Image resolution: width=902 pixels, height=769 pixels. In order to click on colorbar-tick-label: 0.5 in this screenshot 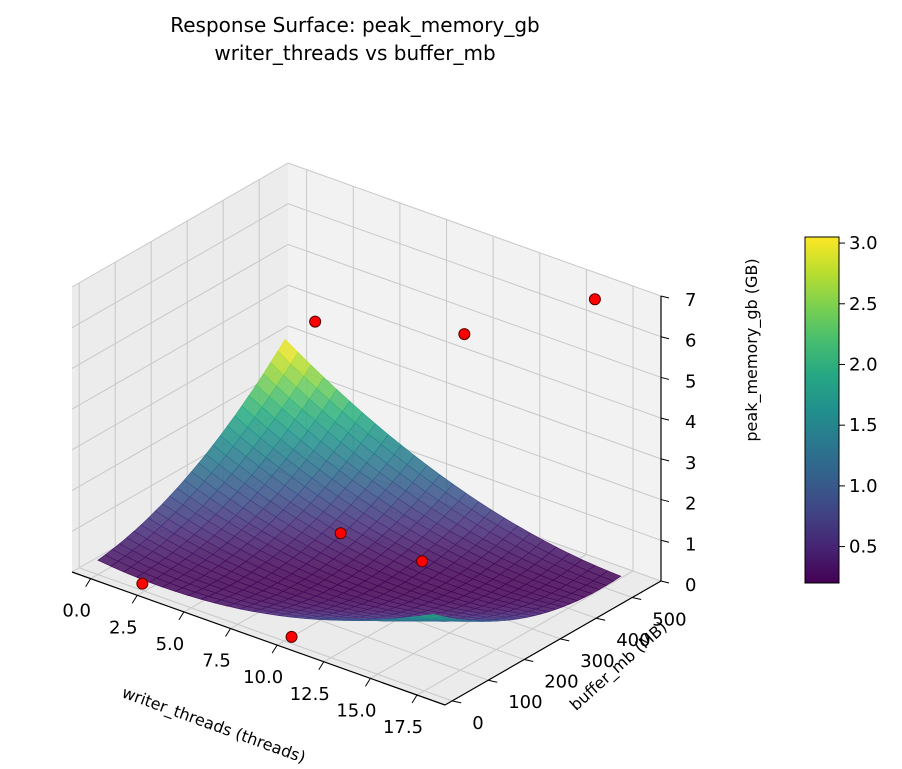, I will do `click(863, 547)`.